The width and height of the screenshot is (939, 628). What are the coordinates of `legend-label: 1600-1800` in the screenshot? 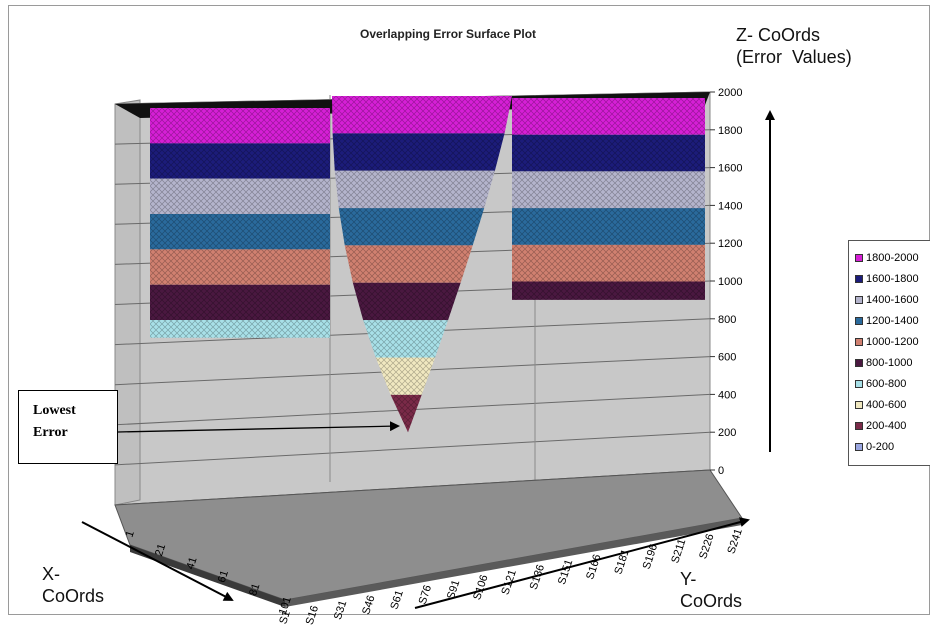 It's located at (892, 278).